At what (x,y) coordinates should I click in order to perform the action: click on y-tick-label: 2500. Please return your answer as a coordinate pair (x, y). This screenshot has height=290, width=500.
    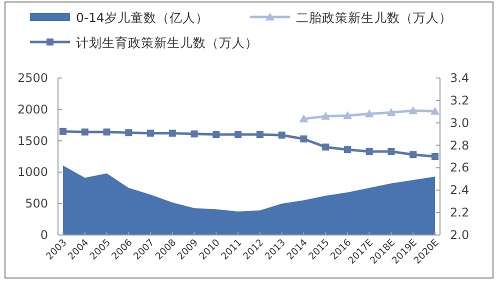
    Looking at the image, I should click on (32, 78).